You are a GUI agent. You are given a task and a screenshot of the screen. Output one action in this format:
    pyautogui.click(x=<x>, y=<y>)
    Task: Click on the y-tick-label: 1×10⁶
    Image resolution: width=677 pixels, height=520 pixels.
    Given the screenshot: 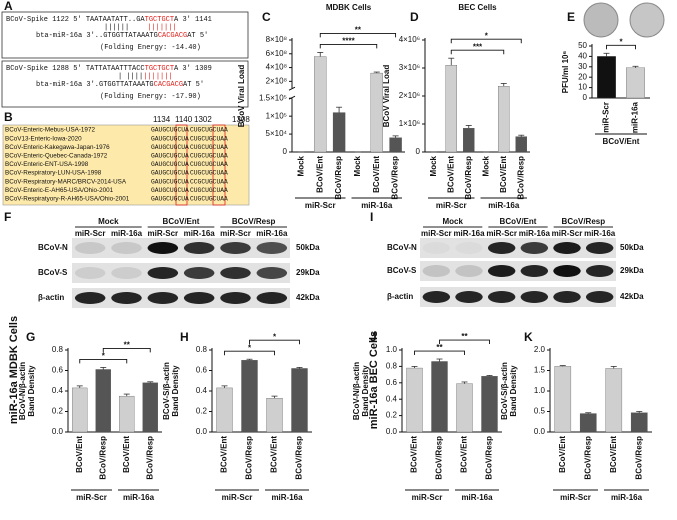 What is the action you would take?
    pyautogui.click(x=409, y=123)
    